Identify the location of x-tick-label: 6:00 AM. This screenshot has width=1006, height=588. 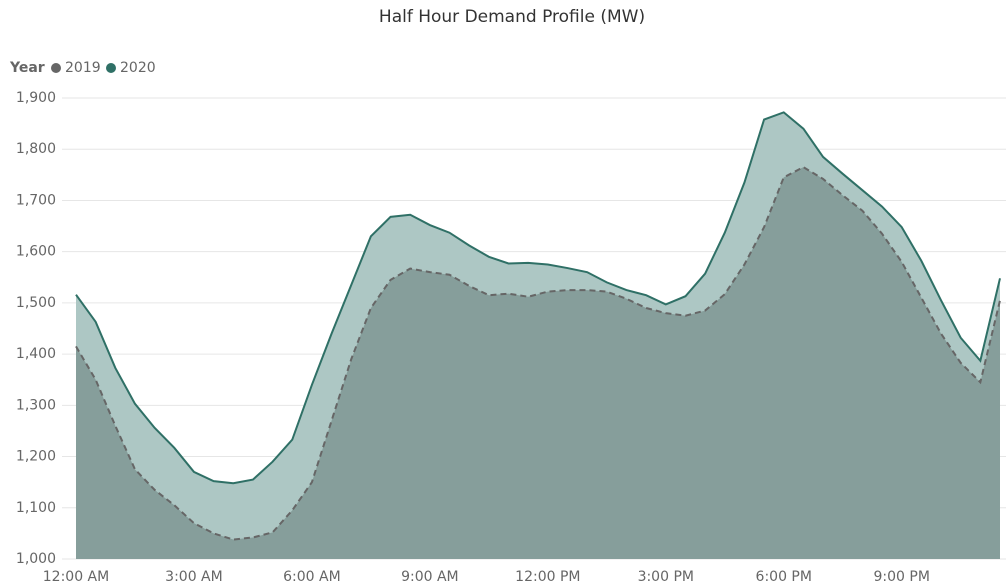
(312, 577).